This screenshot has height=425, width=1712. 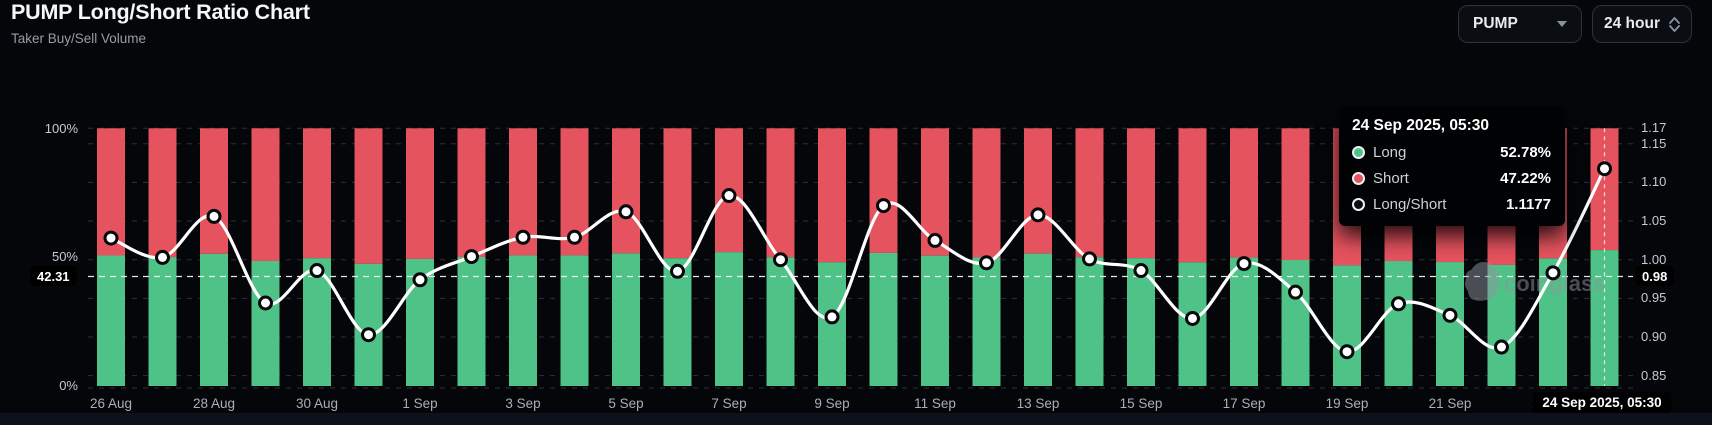 I want to click on chevron-down-icon, so click(x=1562, y=24).